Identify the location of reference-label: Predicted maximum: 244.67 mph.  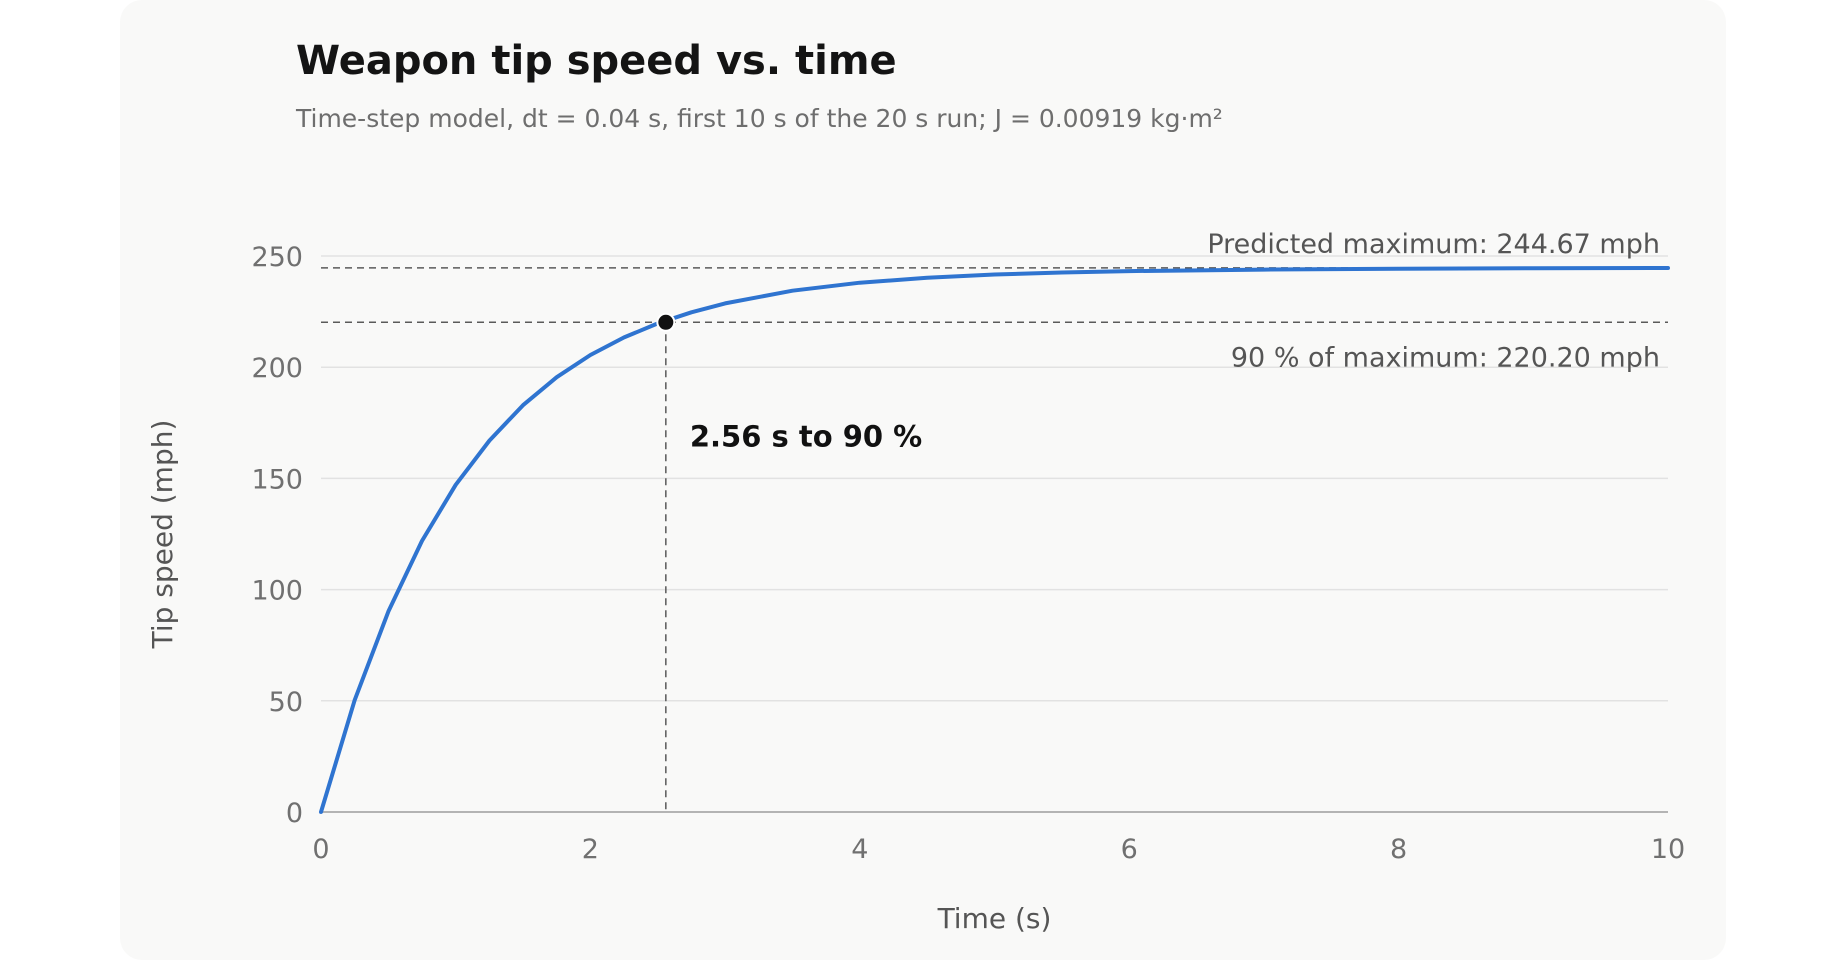
(1433, 244).